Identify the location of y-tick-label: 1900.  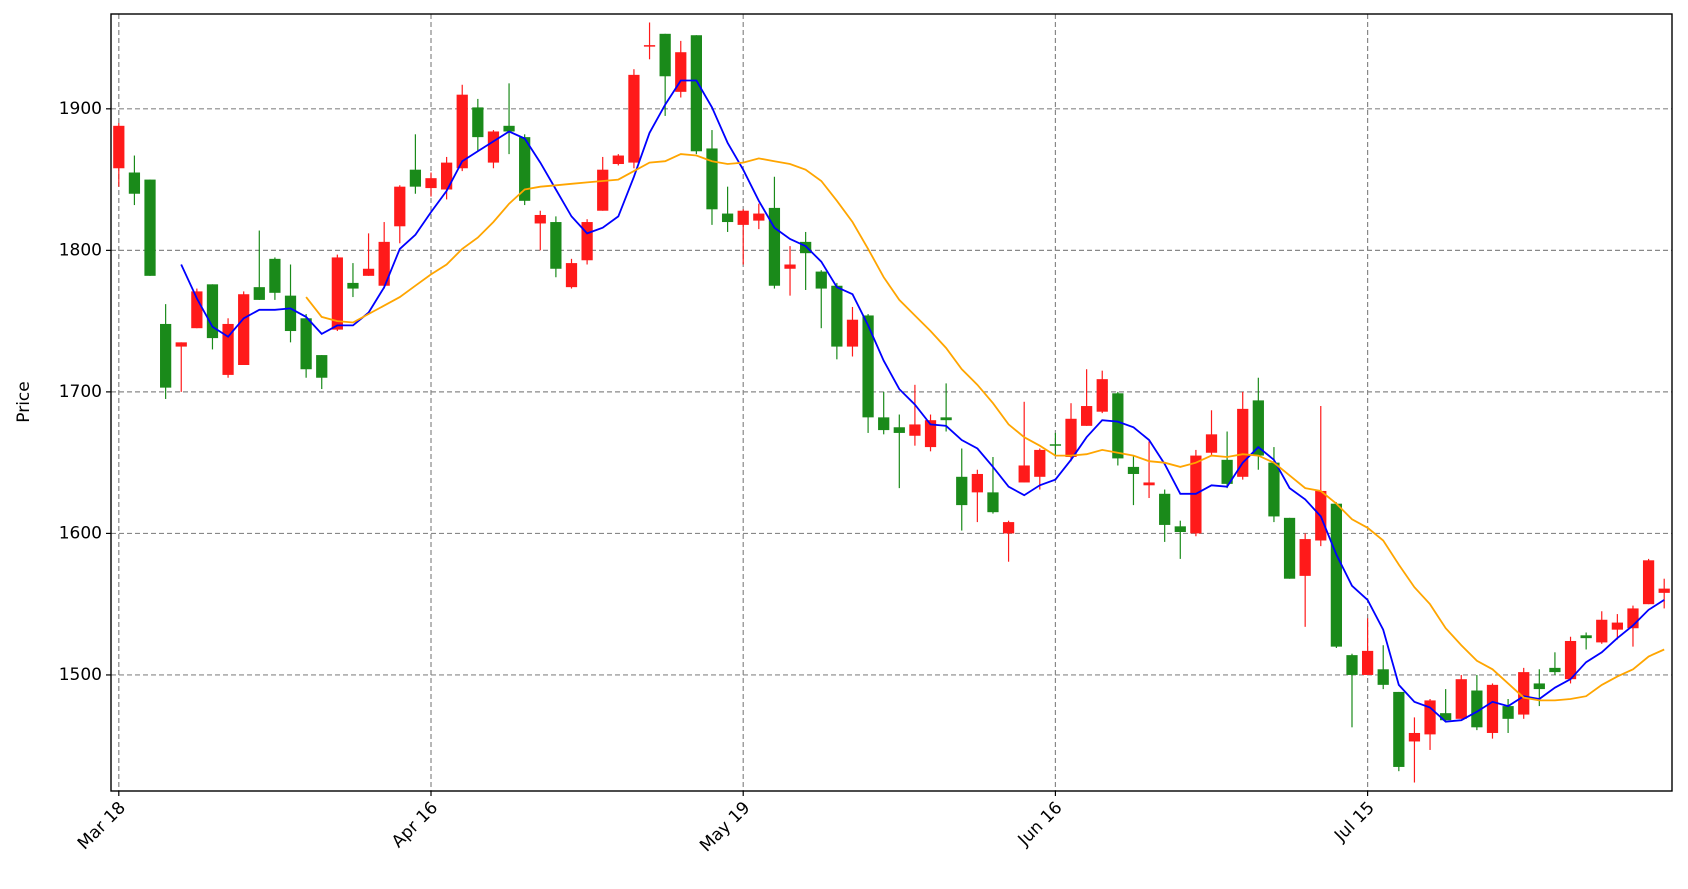
(80, 109).